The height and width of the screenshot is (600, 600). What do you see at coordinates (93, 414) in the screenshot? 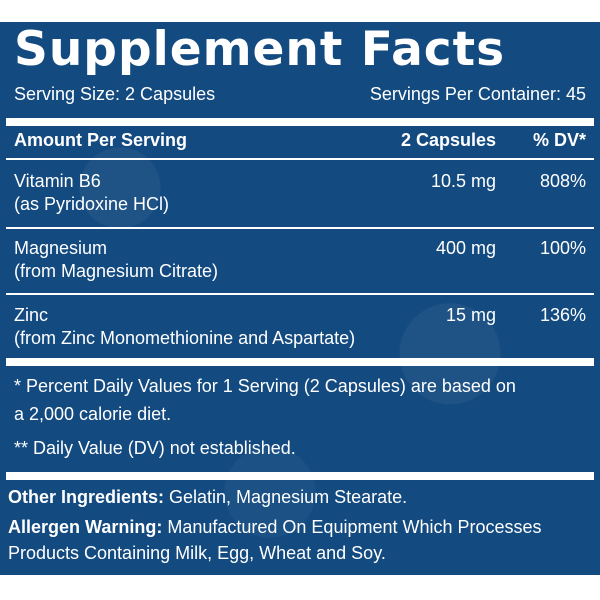
I see `footnote-line: a 2,000 calorie diet.` at bounding box center [93, 414].